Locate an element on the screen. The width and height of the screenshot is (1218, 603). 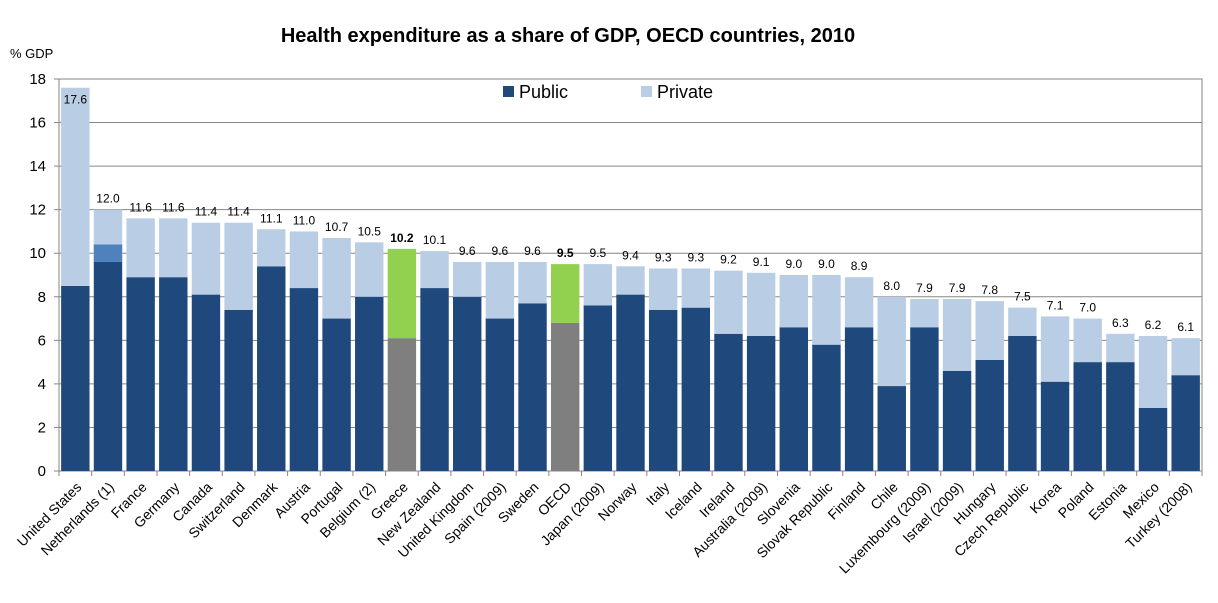
y-tick-label: 6 is located at coordinates (42, 340).